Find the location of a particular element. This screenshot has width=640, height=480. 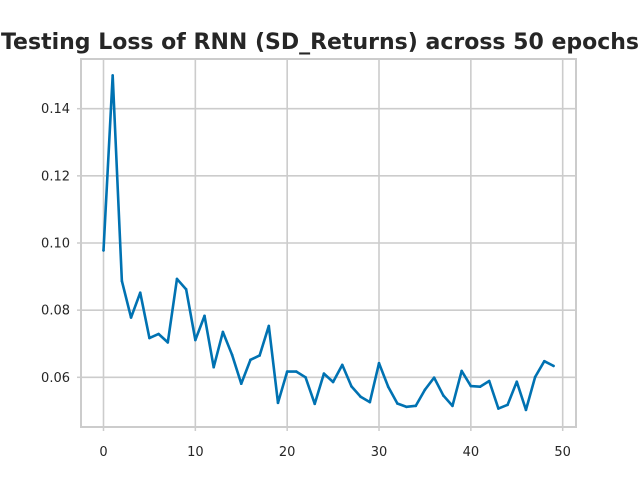

x-tick-label: 10 is located at coordinates (195, 452).